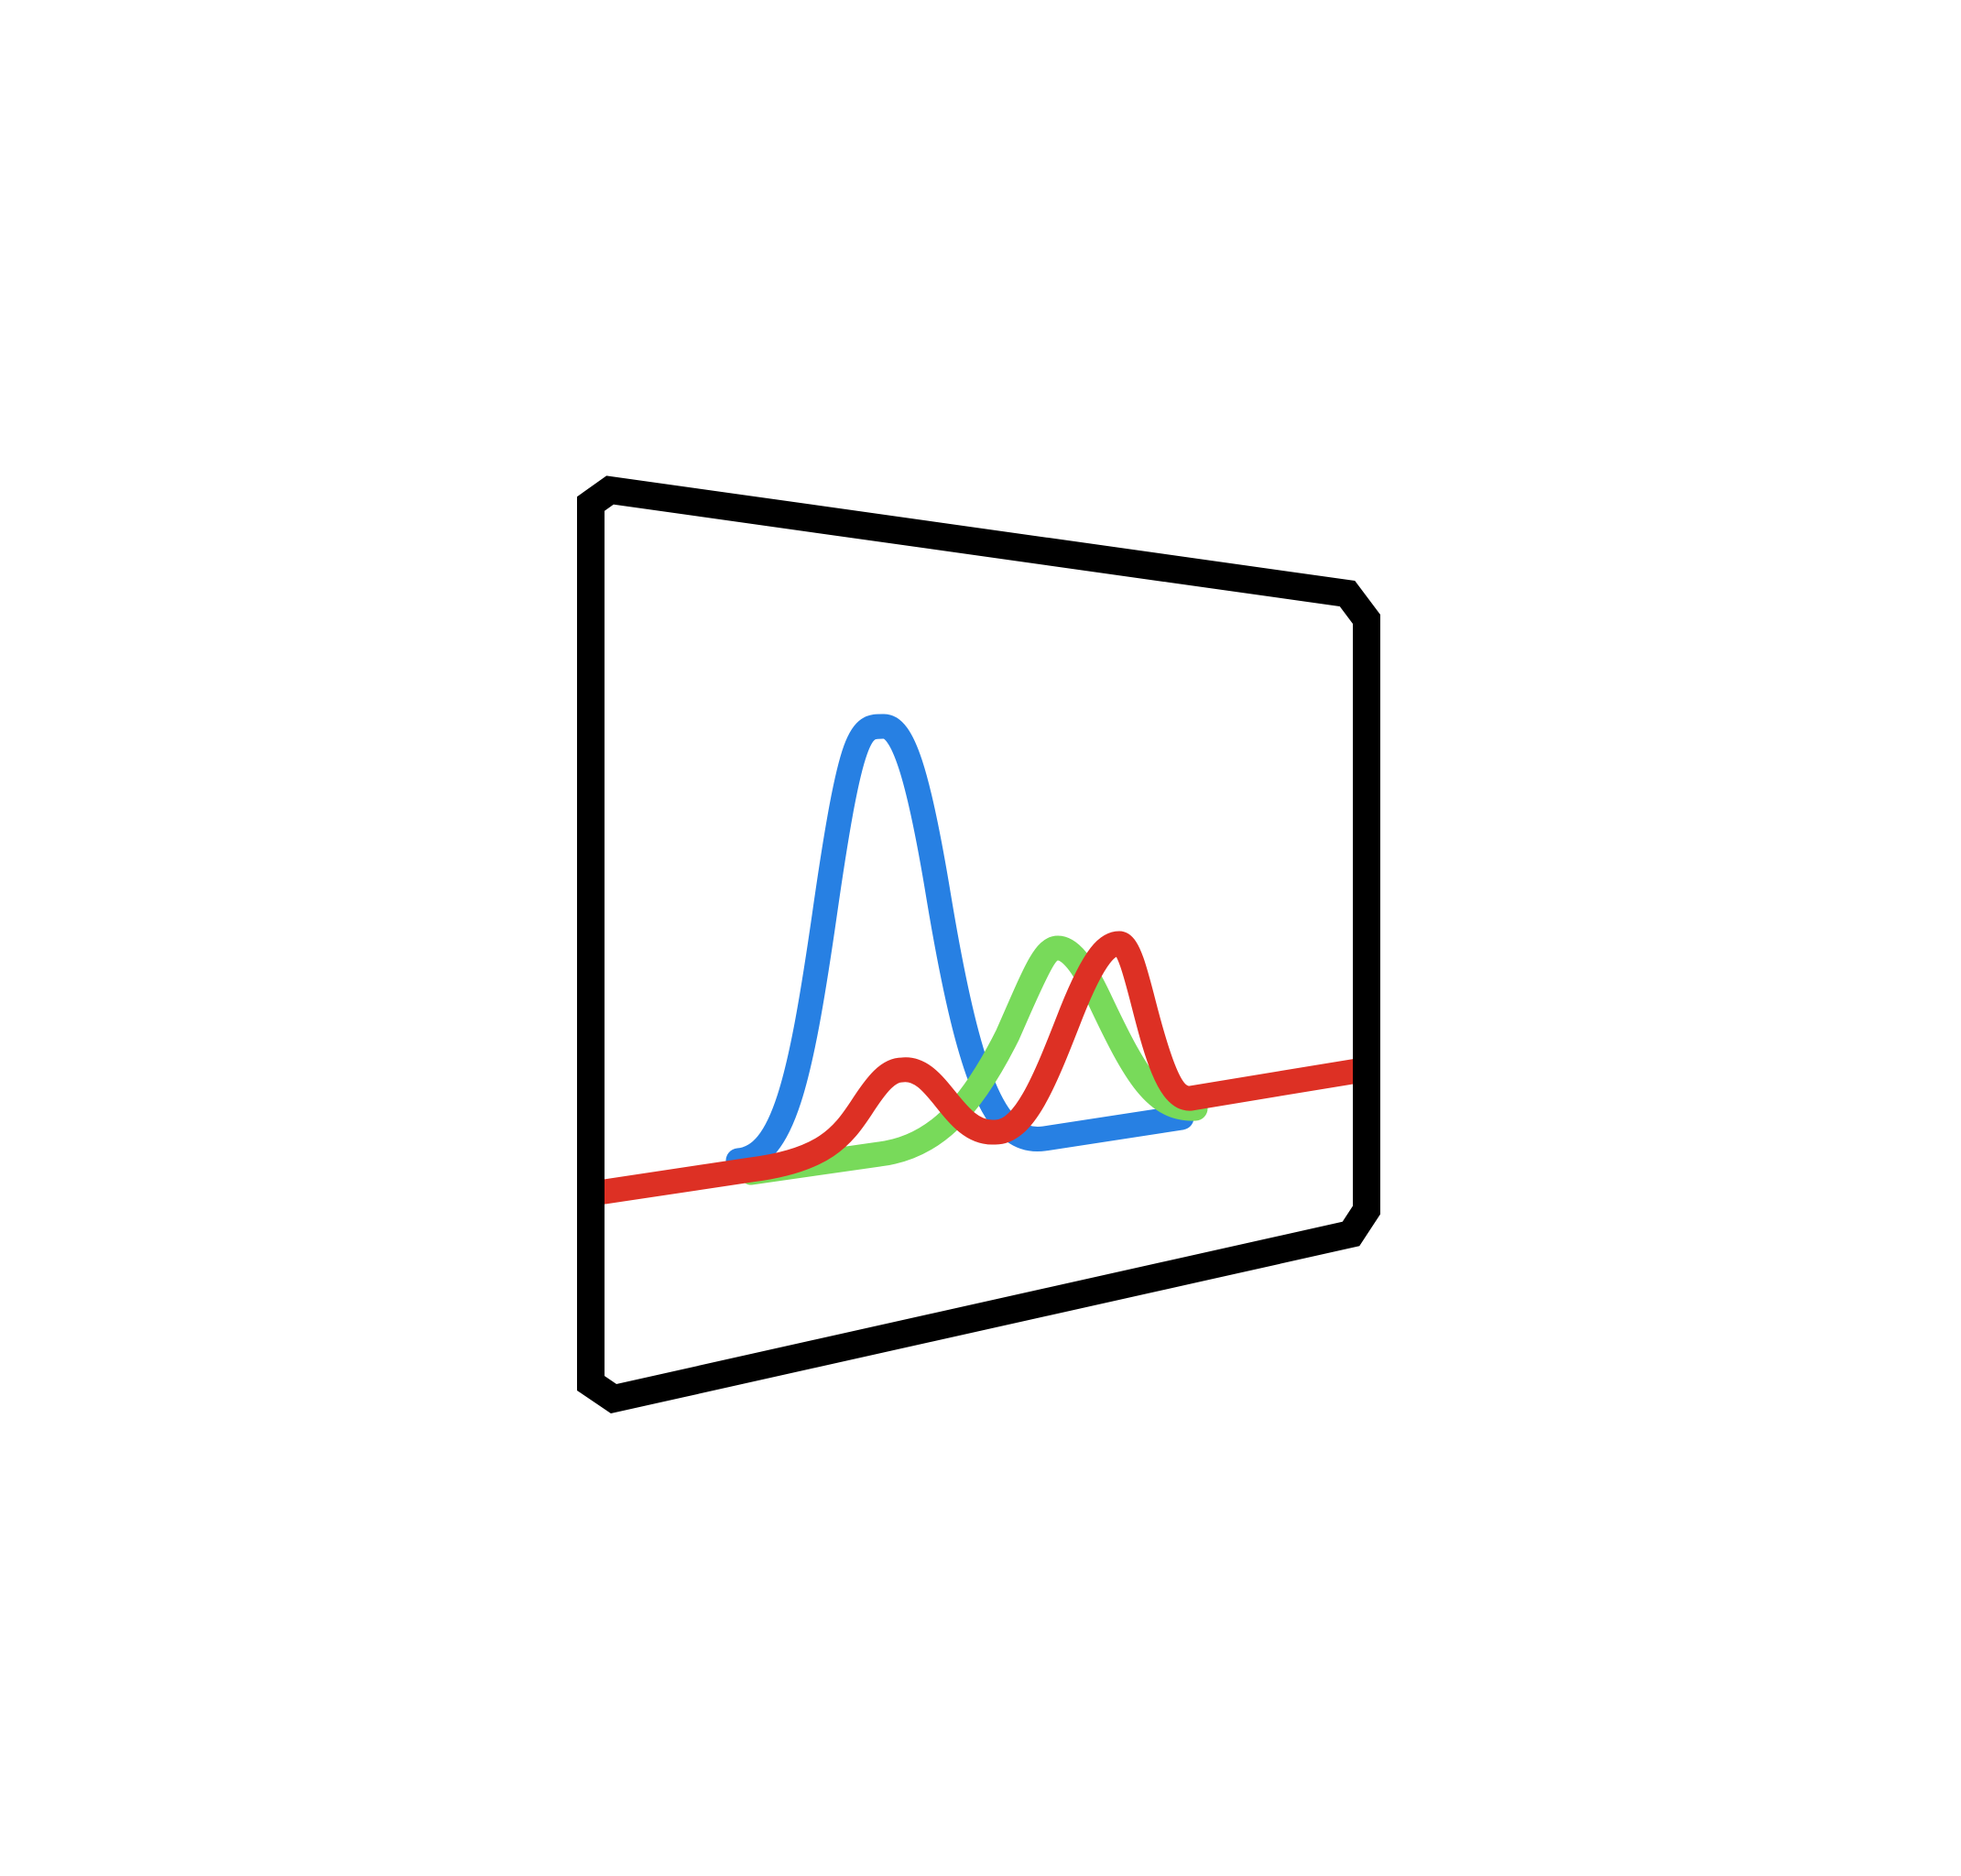 Image resolution: width=1961 pixels, height=1876 pixels. I want to click on spectrum-curves, so click(980, 963).